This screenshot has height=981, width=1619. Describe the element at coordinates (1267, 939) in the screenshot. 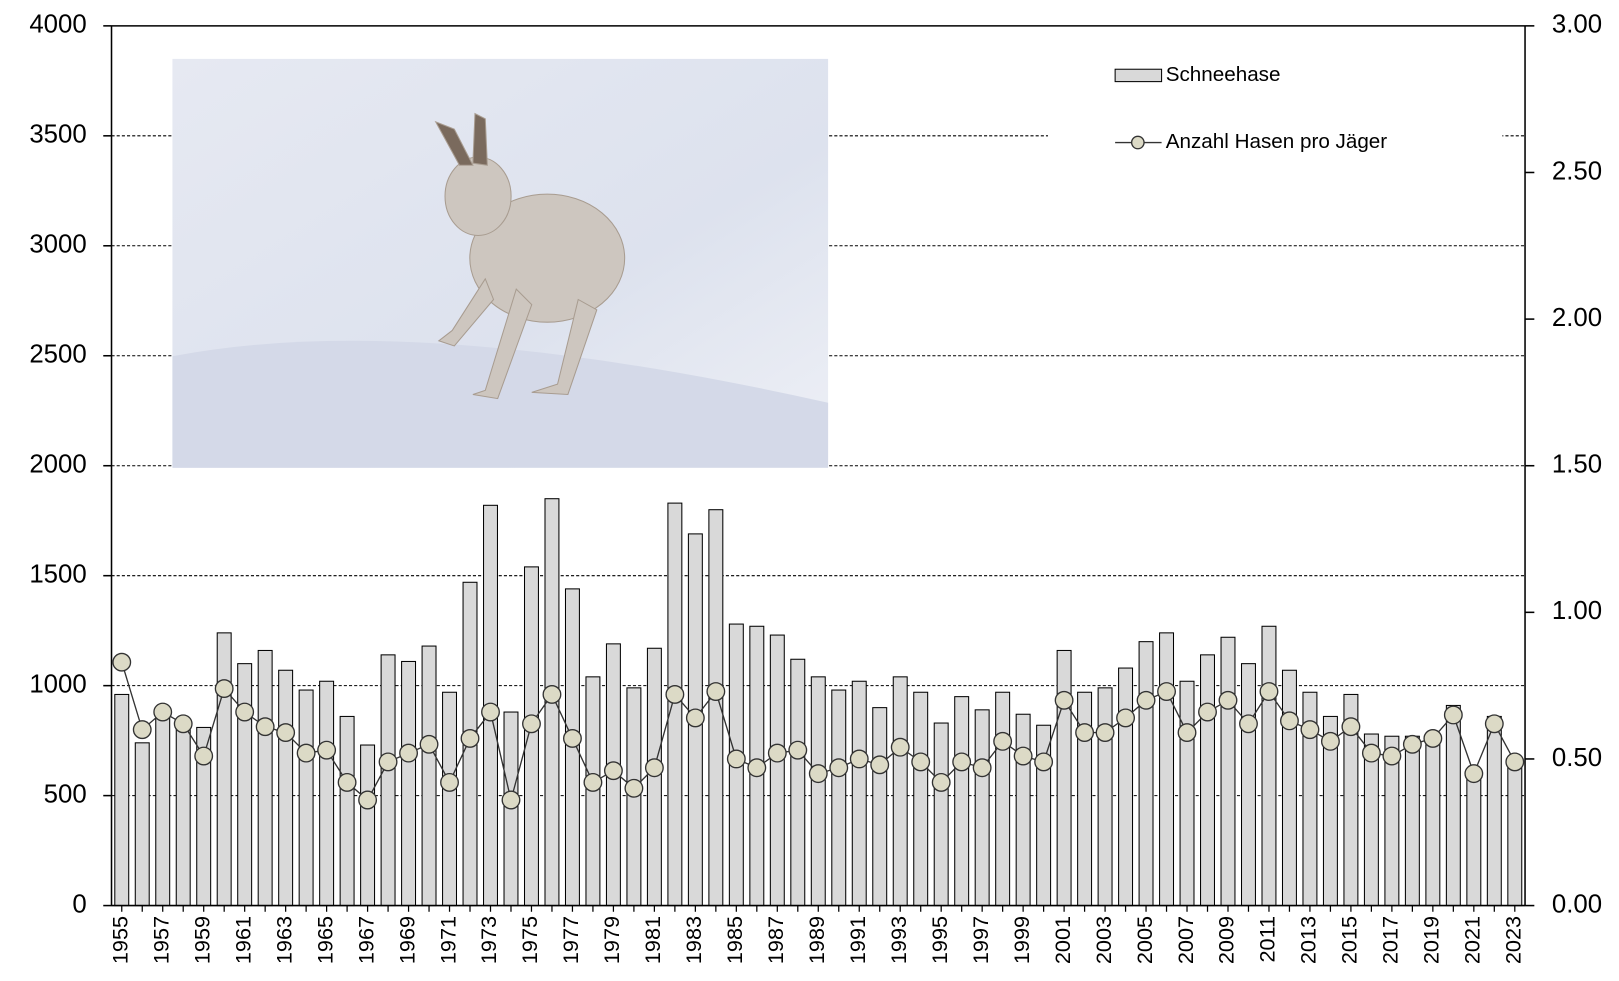

I see `x-tick-label: 2011` at that location.